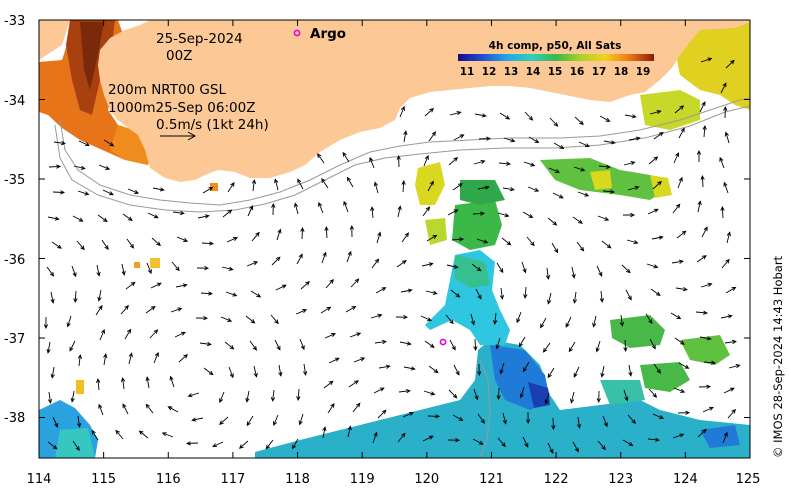  I want to click on x-tick-label: 121, so click(491, 479).